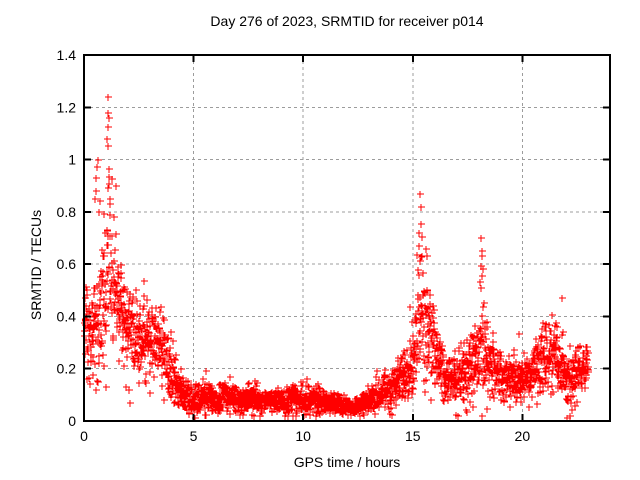  What do you see at coordinates (67, 212) in the screenshot?
I see `y-tick-label: 0.8` at bounding box center [67, 212].